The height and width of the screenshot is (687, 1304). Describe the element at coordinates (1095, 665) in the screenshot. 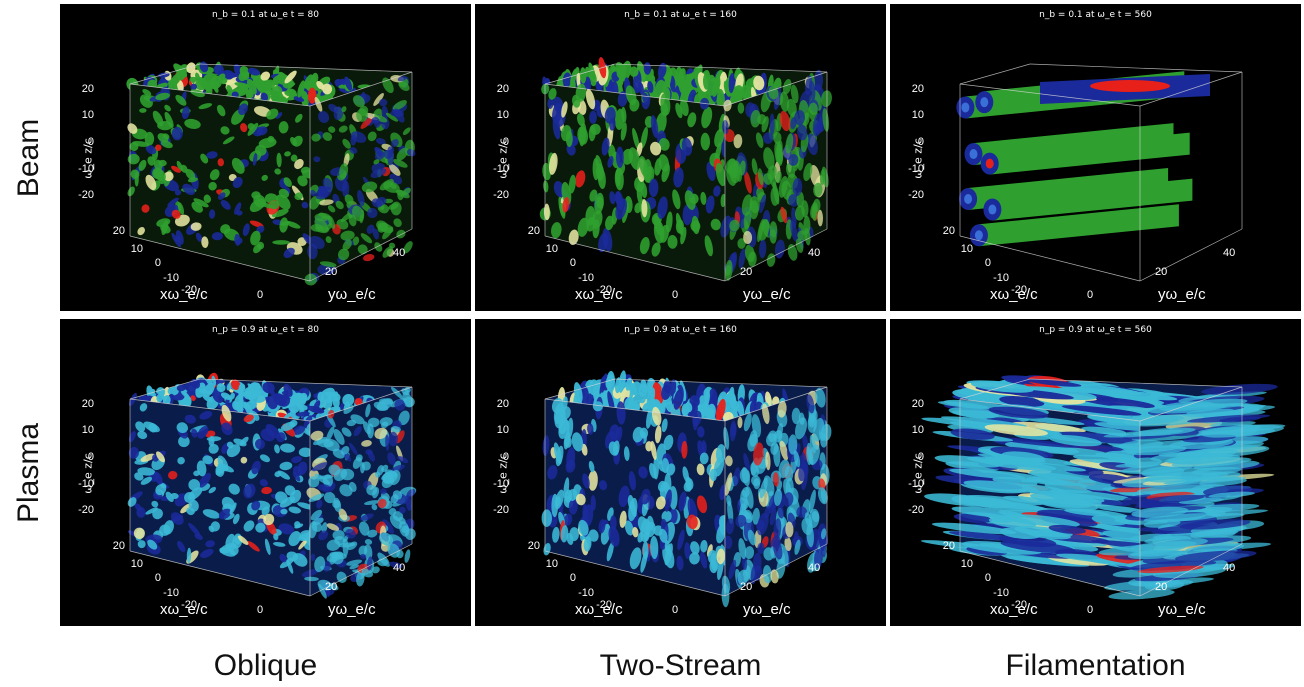

I see `column-label-filamentation: Filamentation` at that location.